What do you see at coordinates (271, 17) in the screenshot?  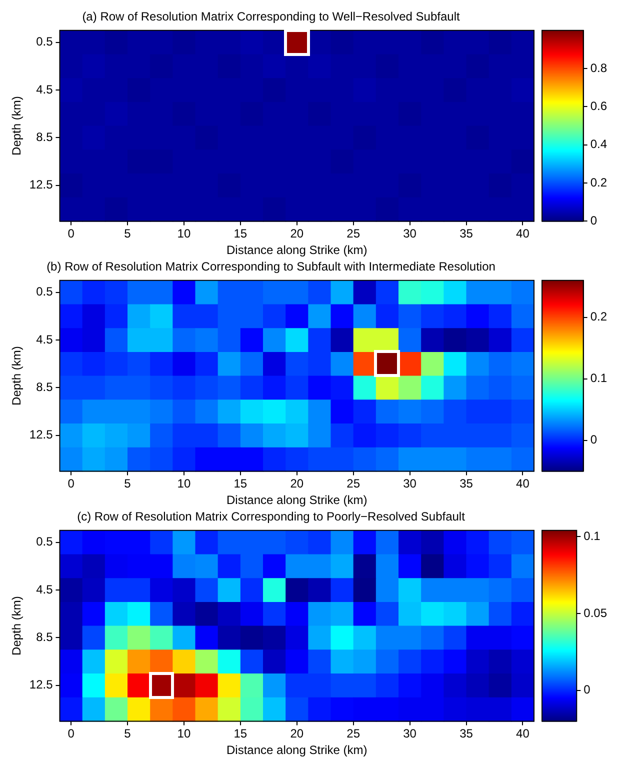 I see `chart-title: (a) Row of Resolution Matrix Corresponding to Well−Resolved Subfault` at bounding box center [271, 17].